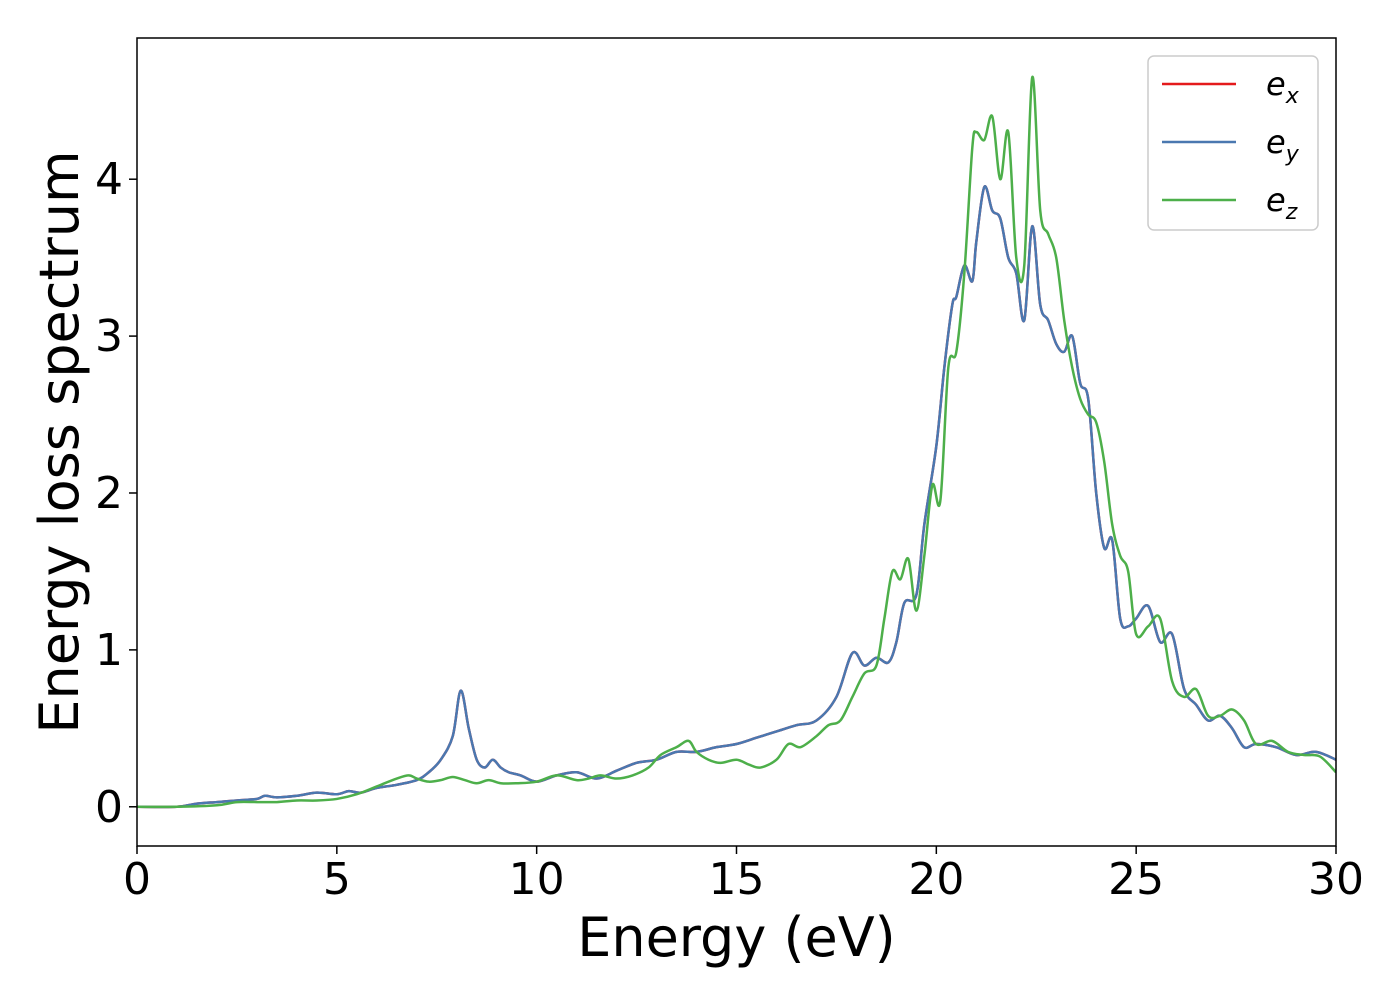 The width and height of the screenshot is (1400, 1000). What do you see at coordinates (59, 441) in the screenshot?
I see `y-axis-label: Energy loss spectrum` at bounding box center [59, 441].